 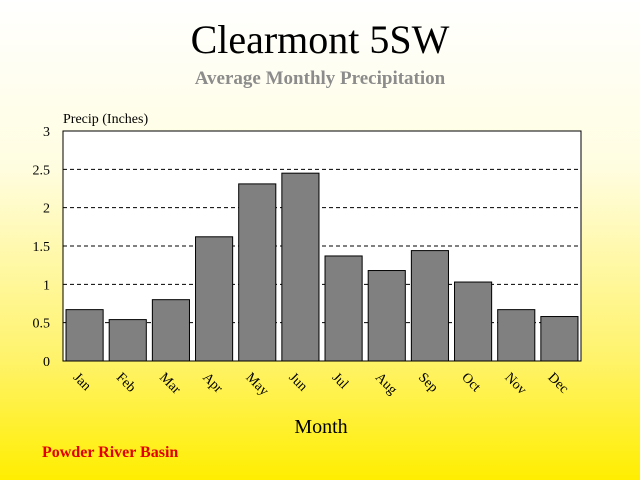 I want to click on x-tick-labels: Jan Feb Mar Apr May Jun Jul Aug Sep Oct Nov Dec, so click(x=320, y=384).